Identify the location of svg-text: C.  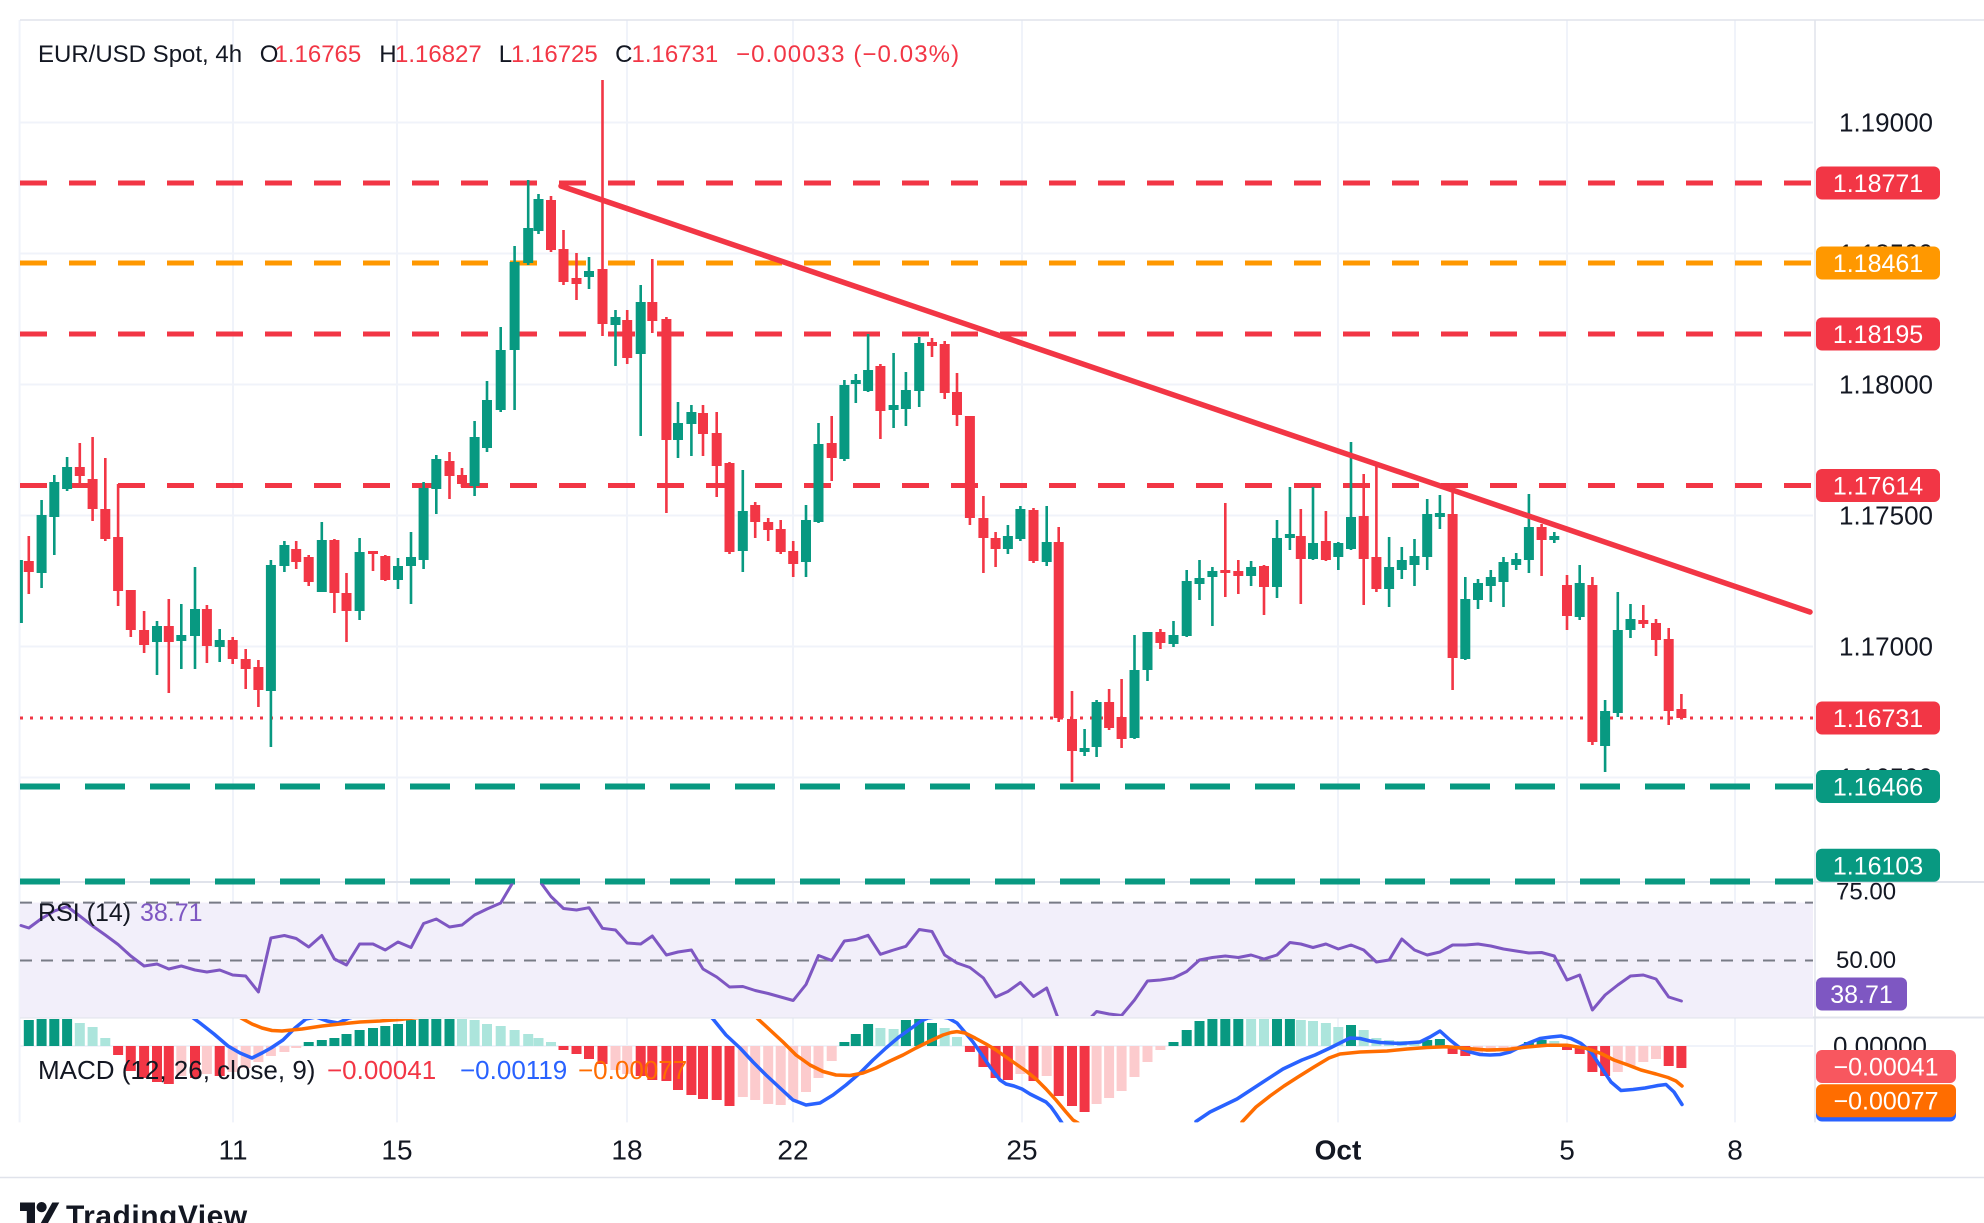
(623, 54).